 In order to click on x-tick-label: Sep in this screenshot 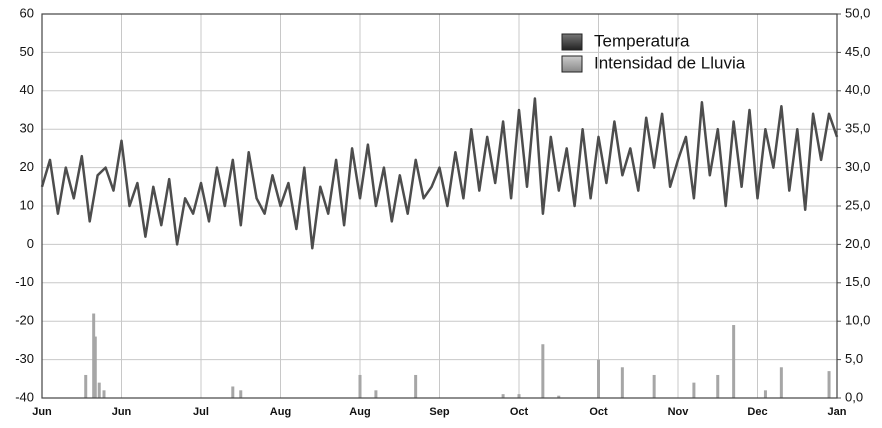, I will do `click(439, 412)`.